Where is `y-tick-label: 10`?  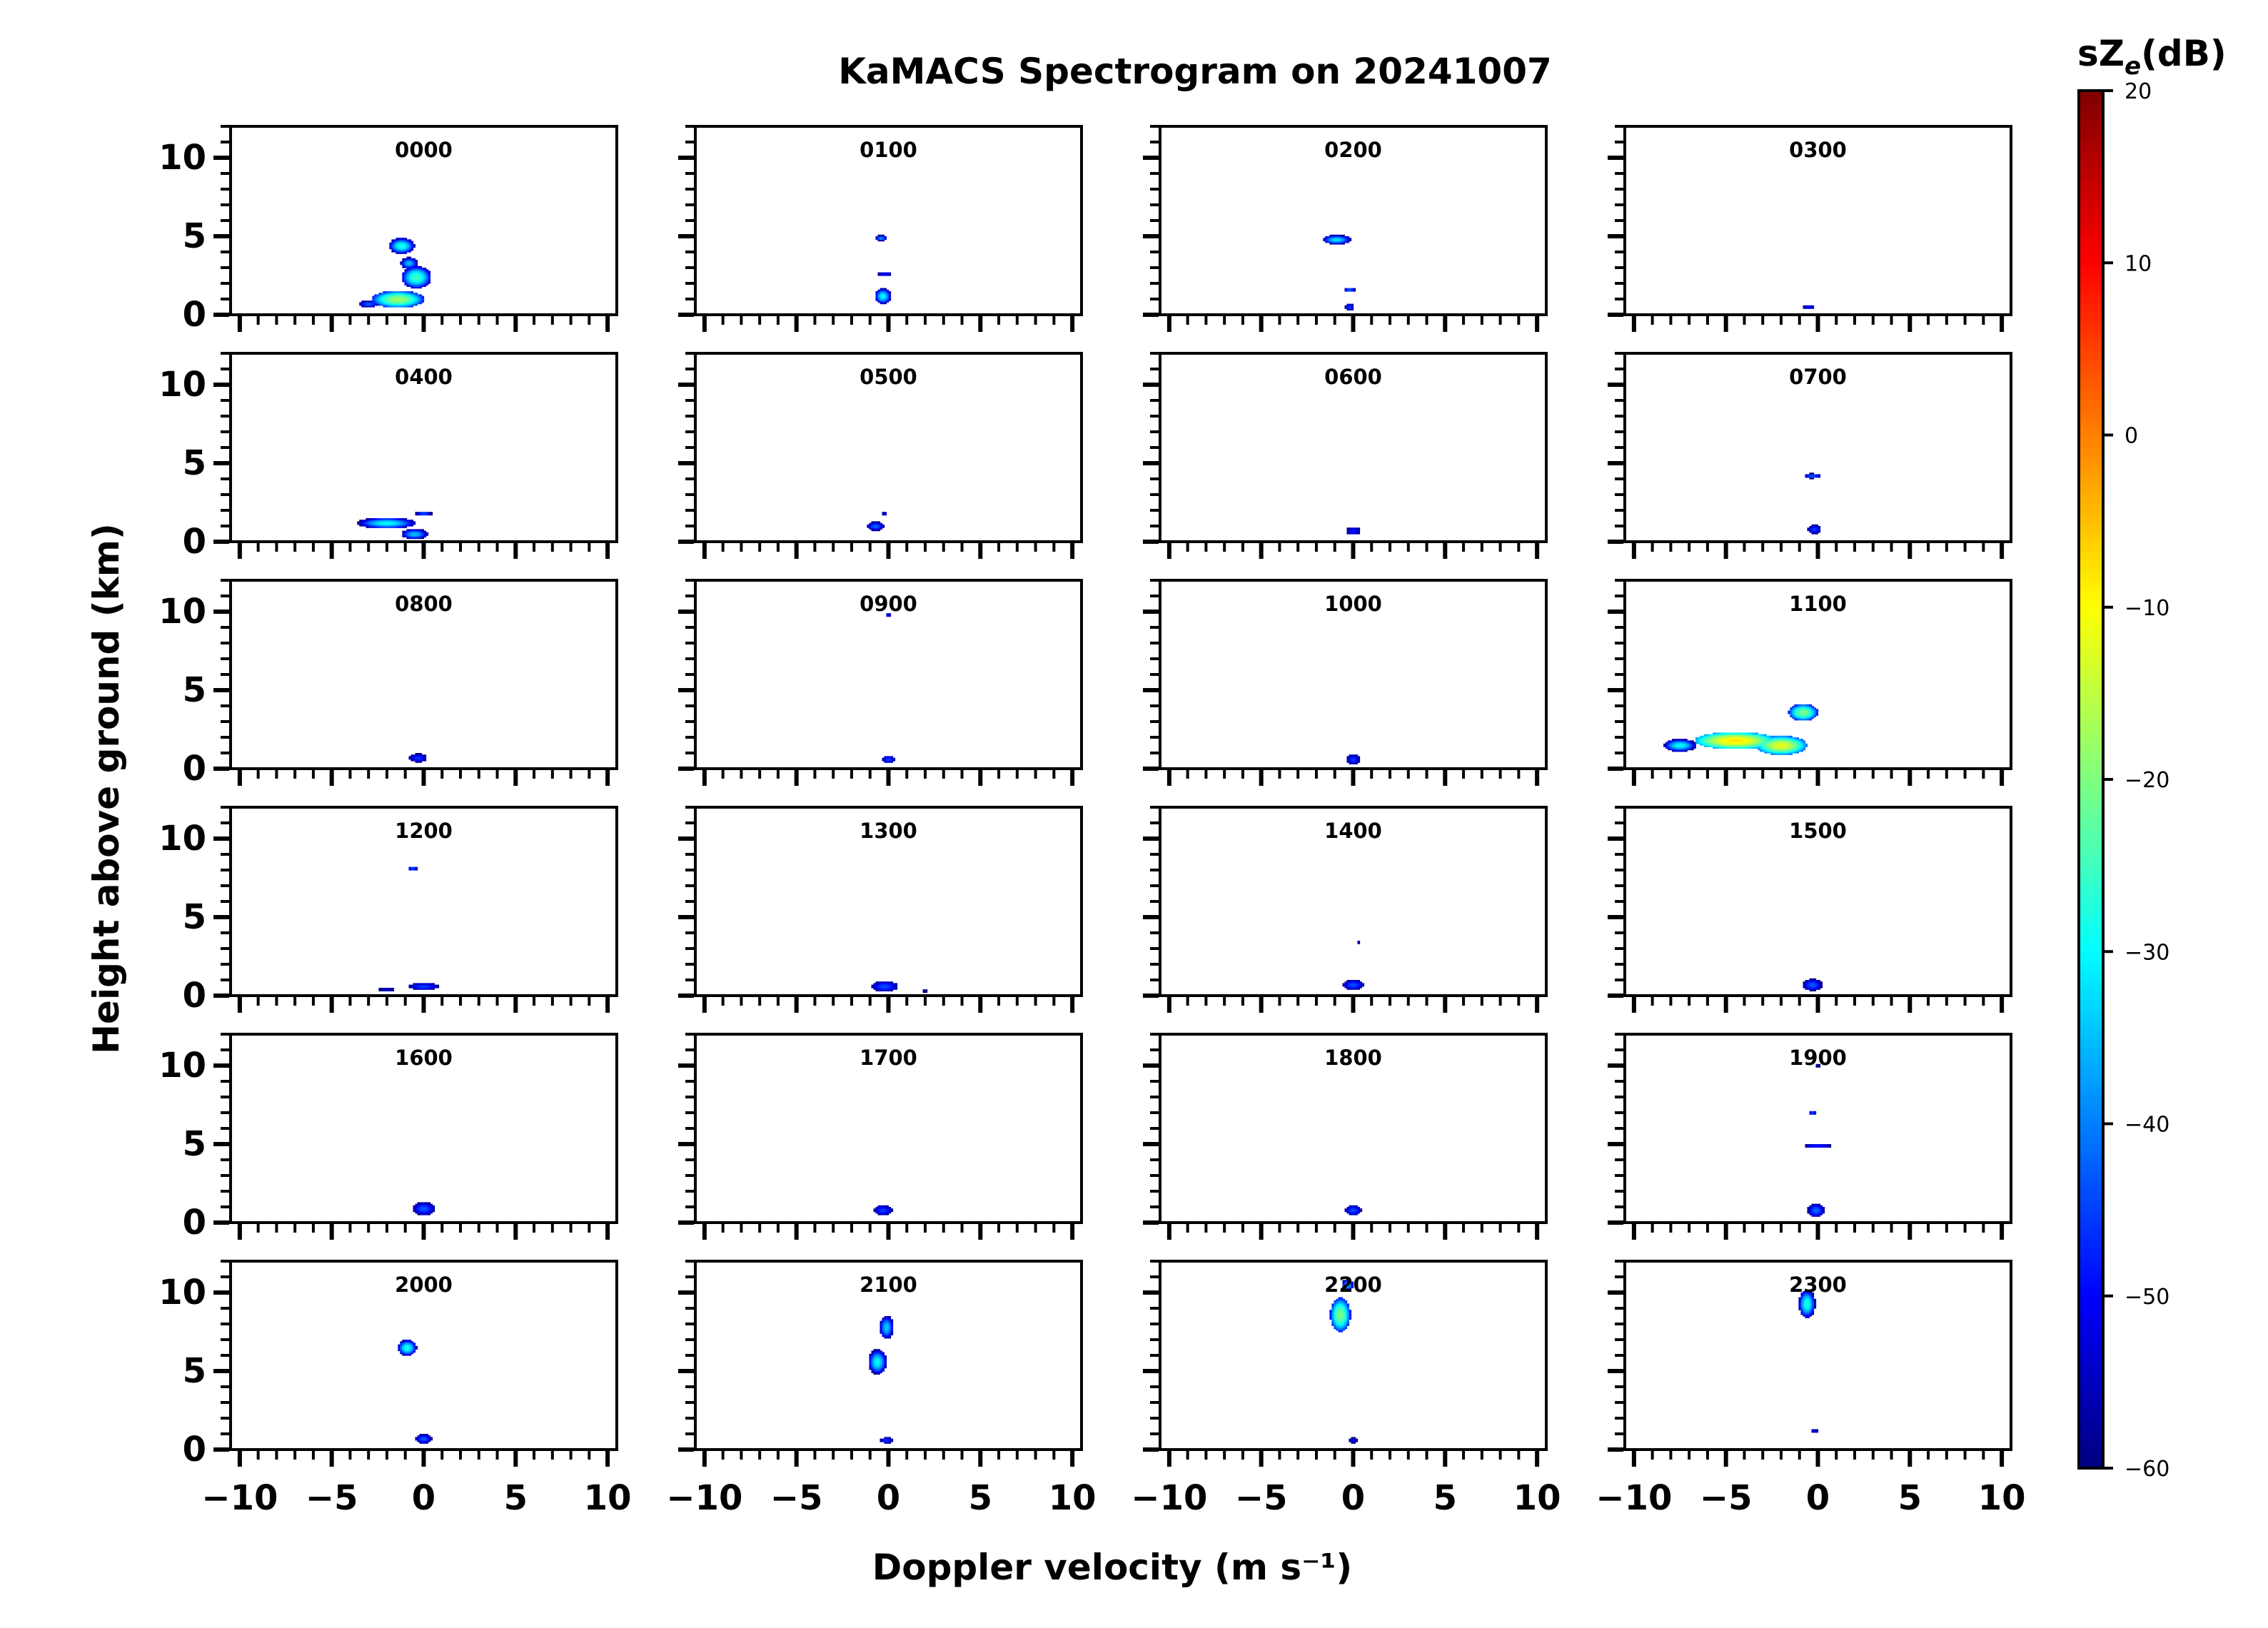
y-tick-label: 10 is located at coordinates (182, 1293).